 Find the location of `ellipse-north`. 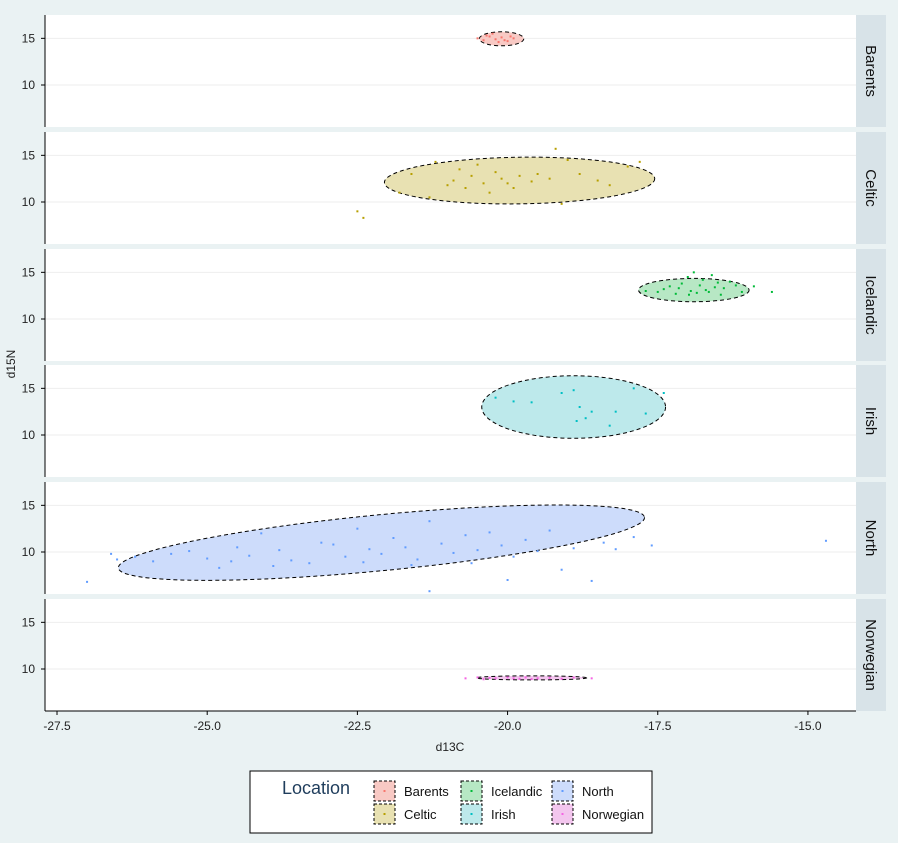

ellipse-north is located at coordinates (381, 542).